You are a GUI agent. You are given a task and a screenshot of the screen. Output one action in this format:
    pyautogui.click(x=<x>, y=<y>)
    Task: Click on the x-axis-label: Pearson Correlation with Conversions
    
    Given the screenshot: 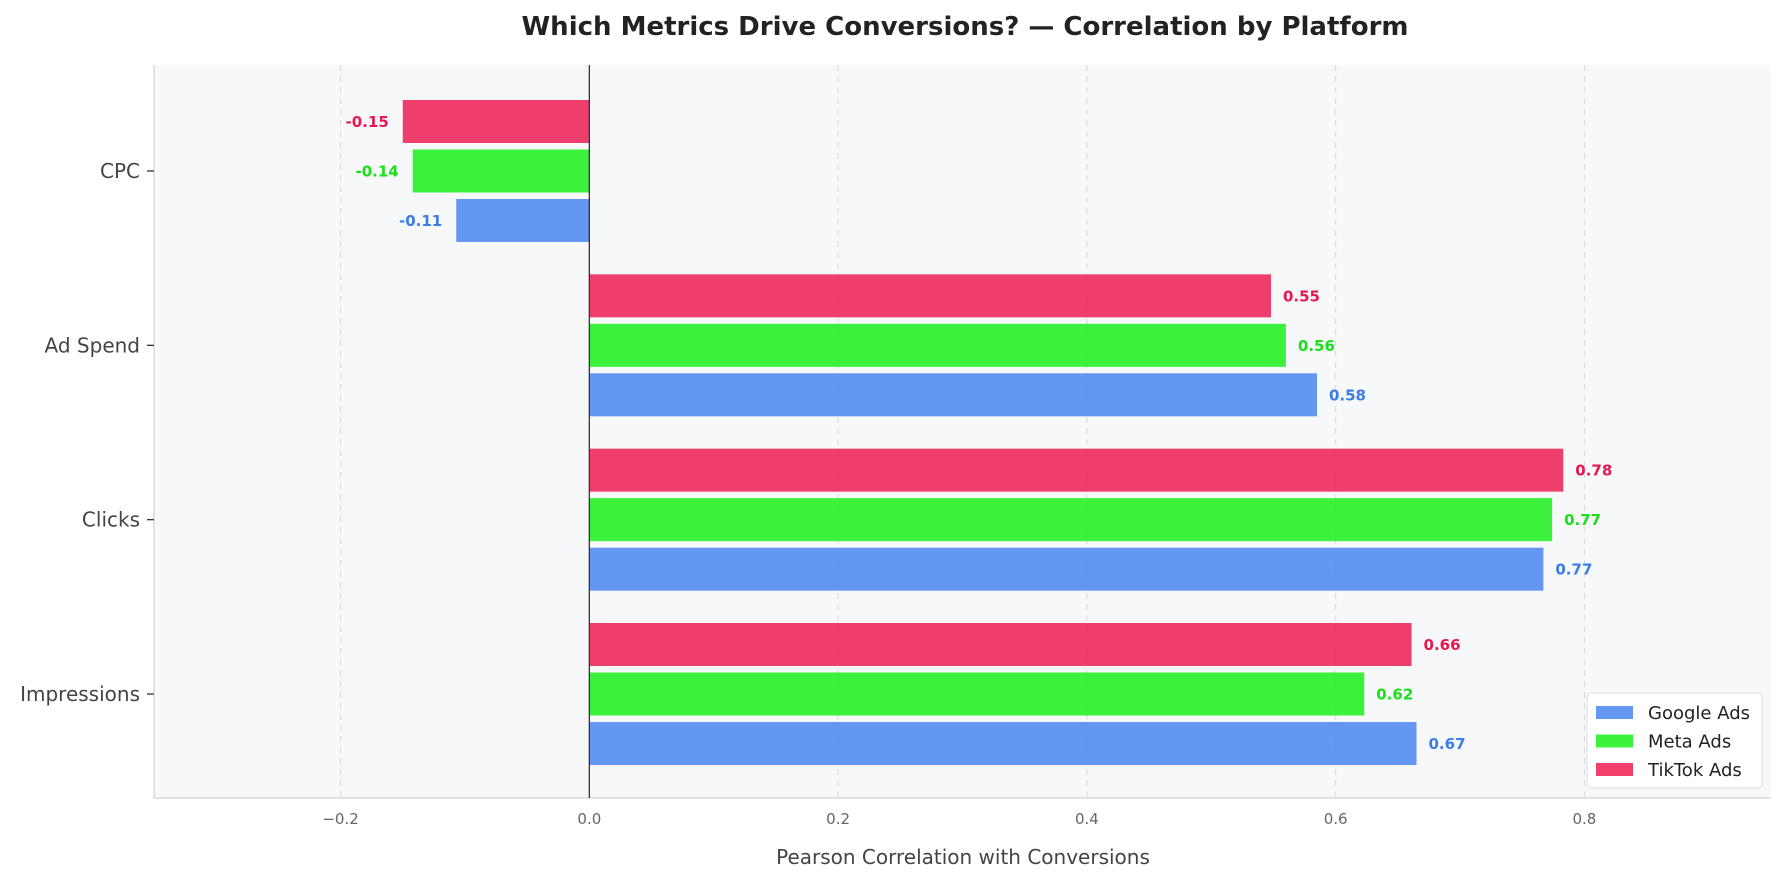 What is the action you would take?
    pyautogui.click(x=963, y=857)
    